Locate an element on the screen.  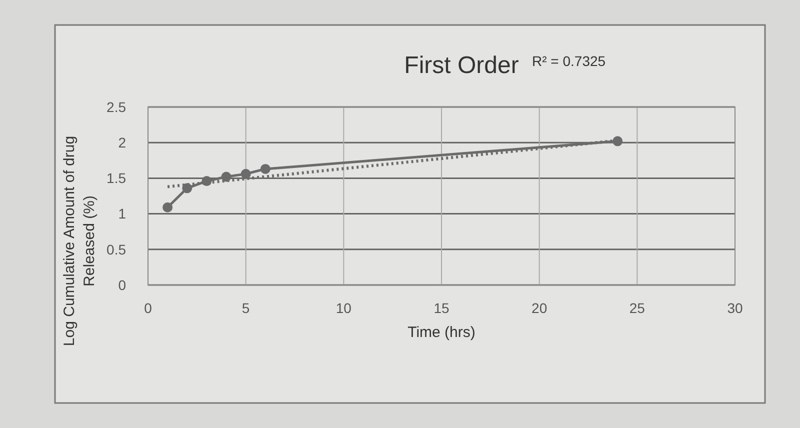
text: R² = 0.7325 is located at coordinates (569, 61).